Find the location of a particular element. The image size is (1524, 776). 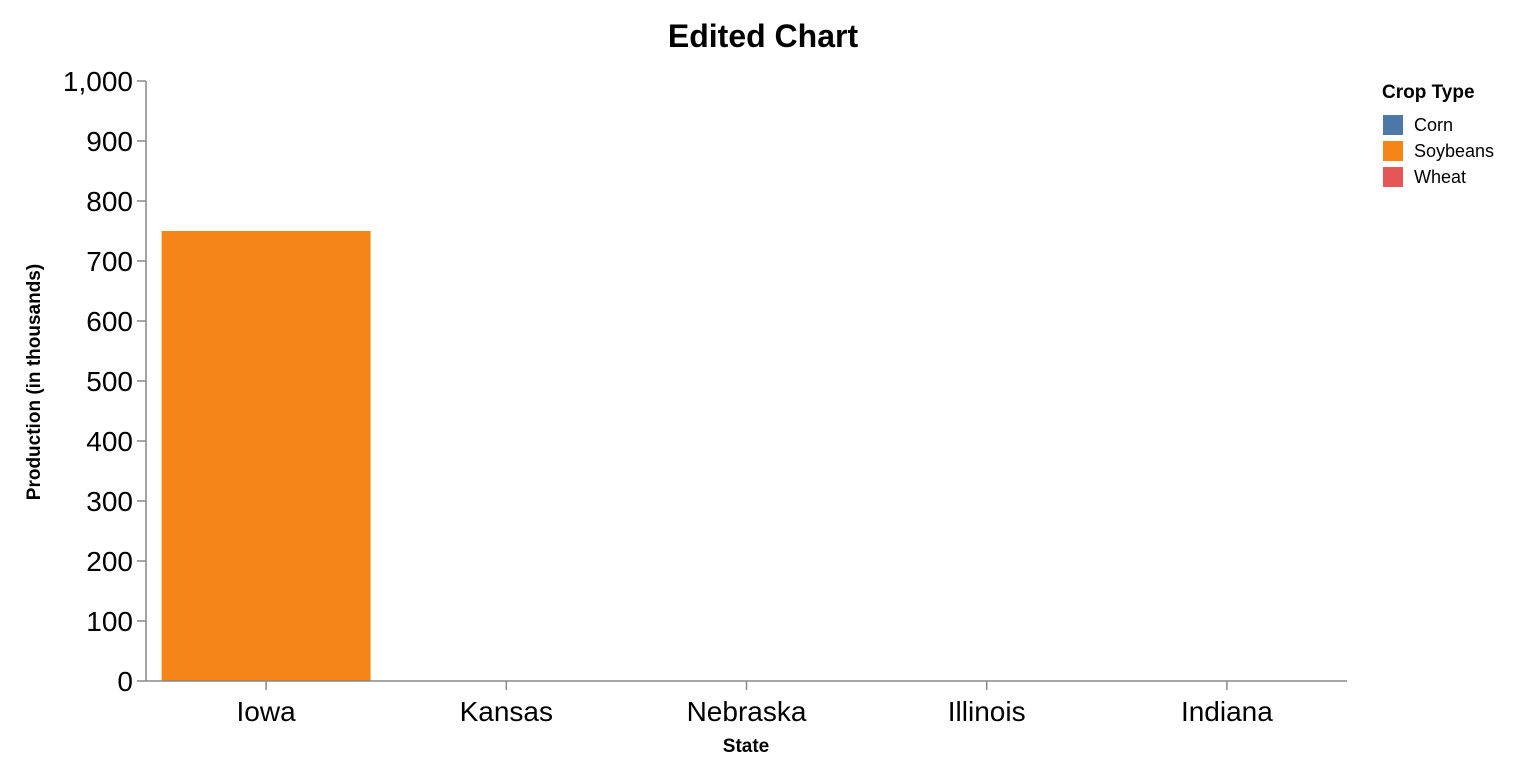

legend-label-soybeans: Soybeans is located at coordinates (1454, 151).